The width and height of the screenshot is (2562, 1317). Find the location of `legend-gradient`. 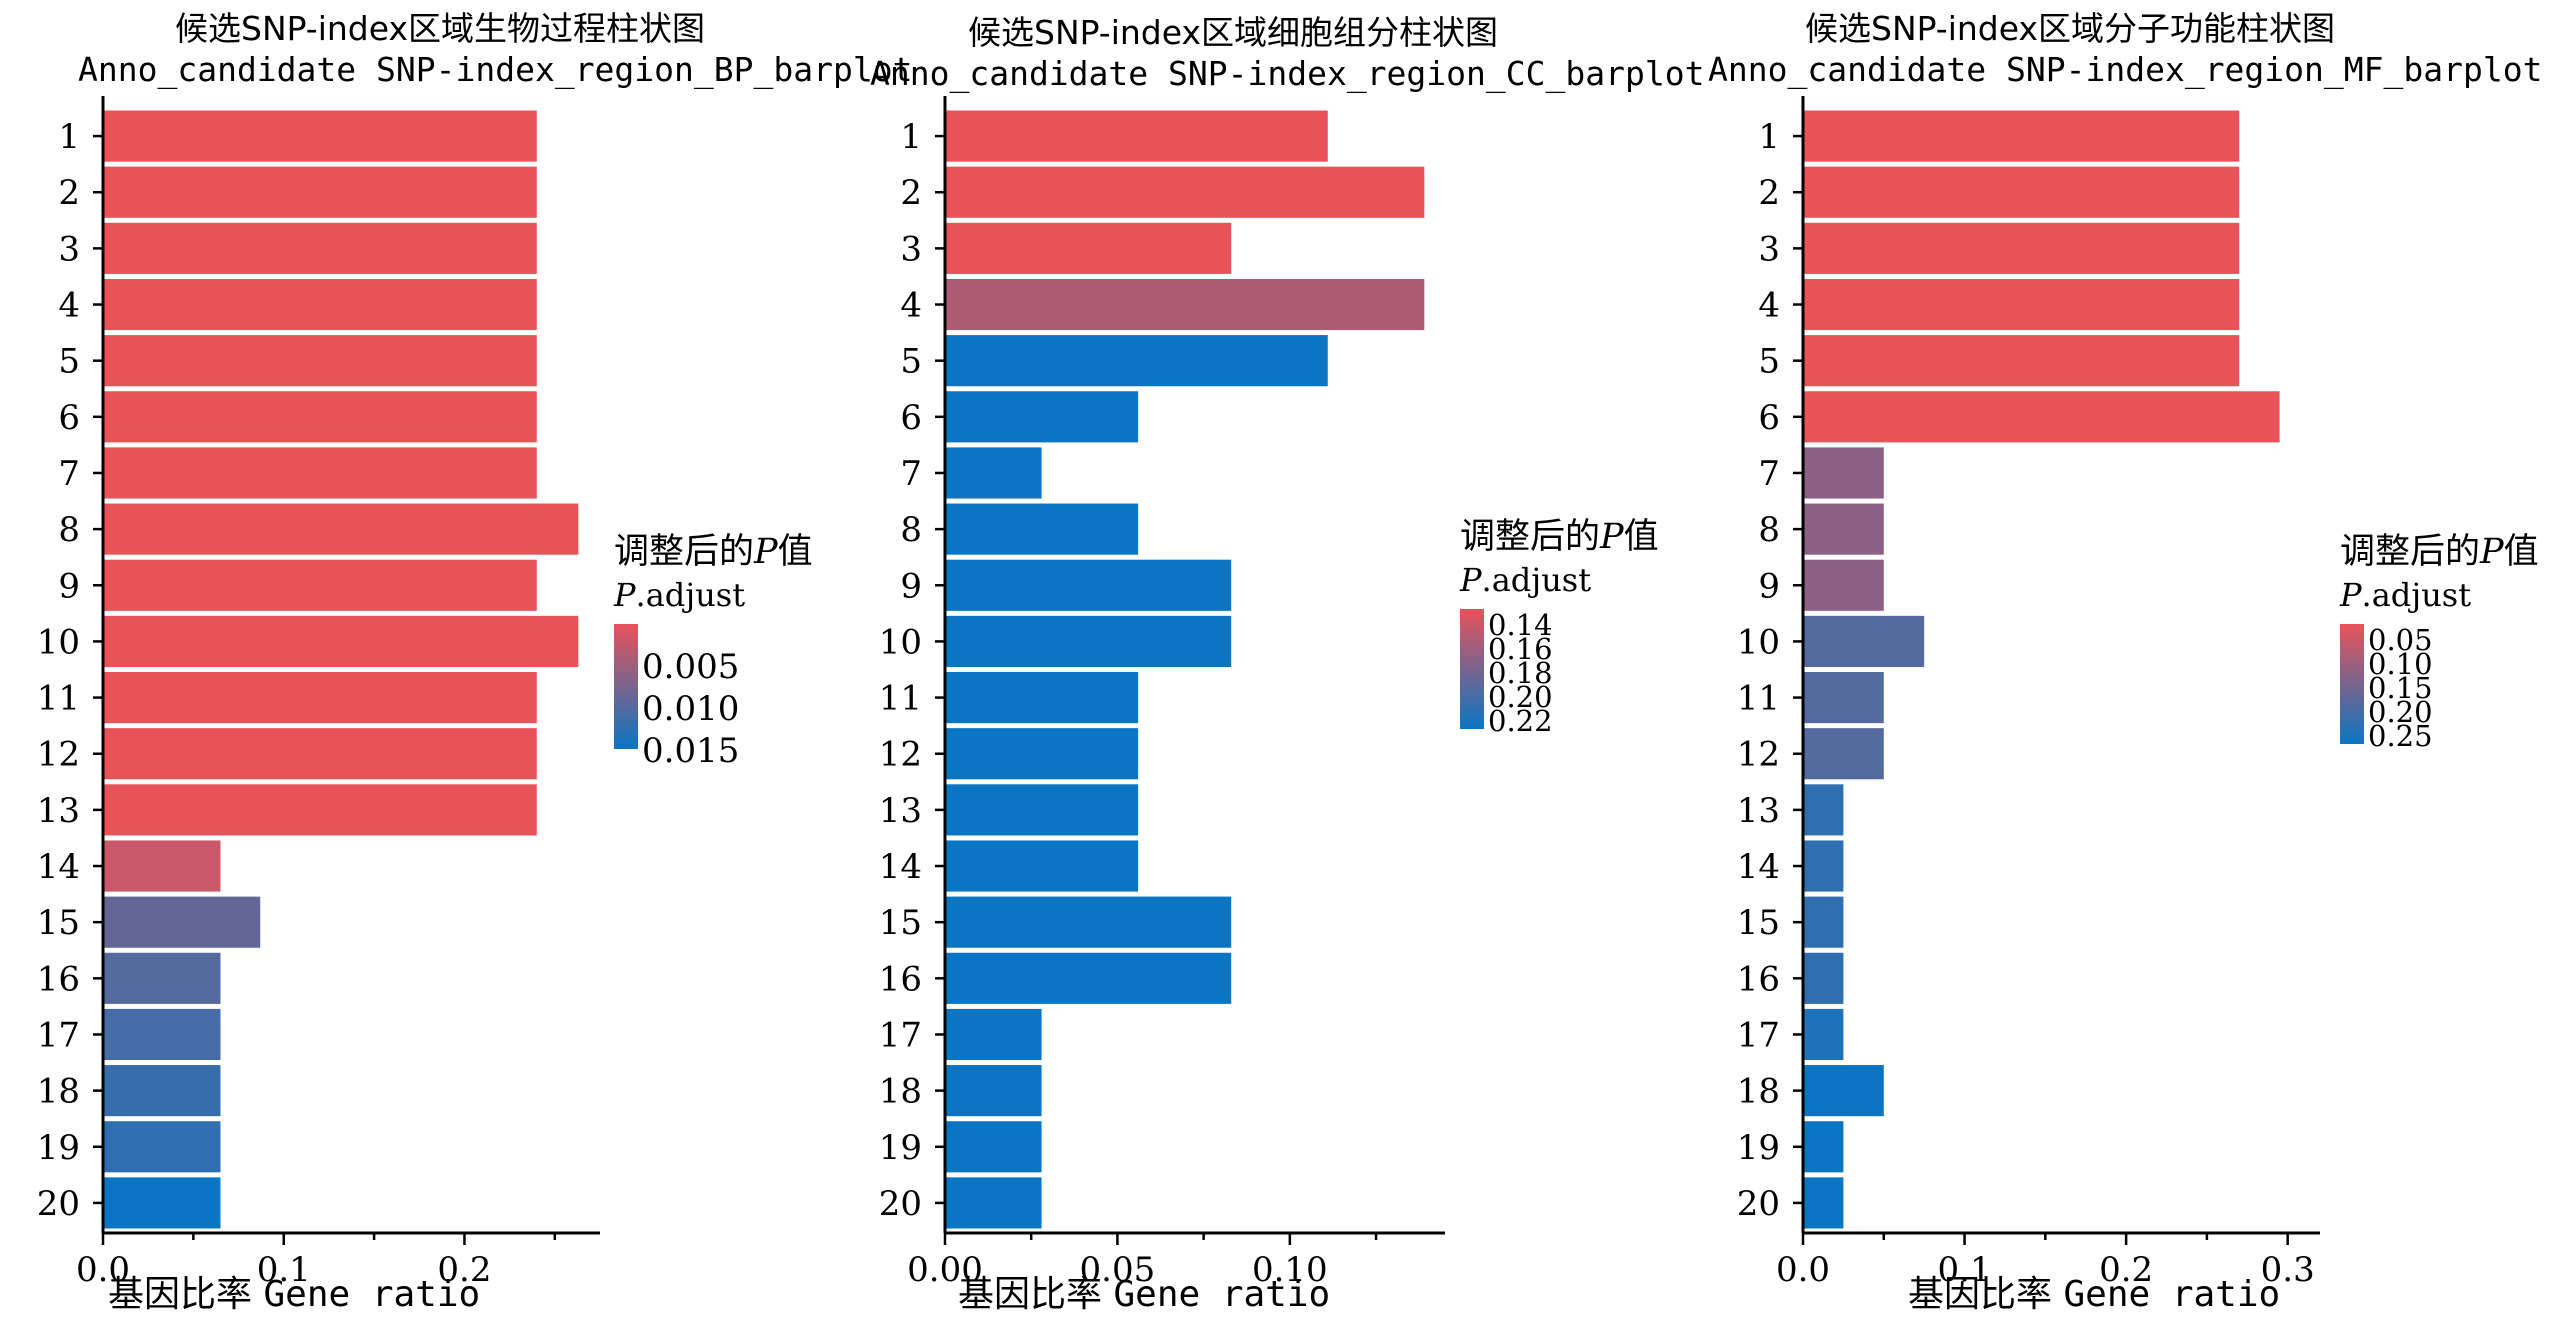

legend-gradient is located at coordinates (1472, 669).